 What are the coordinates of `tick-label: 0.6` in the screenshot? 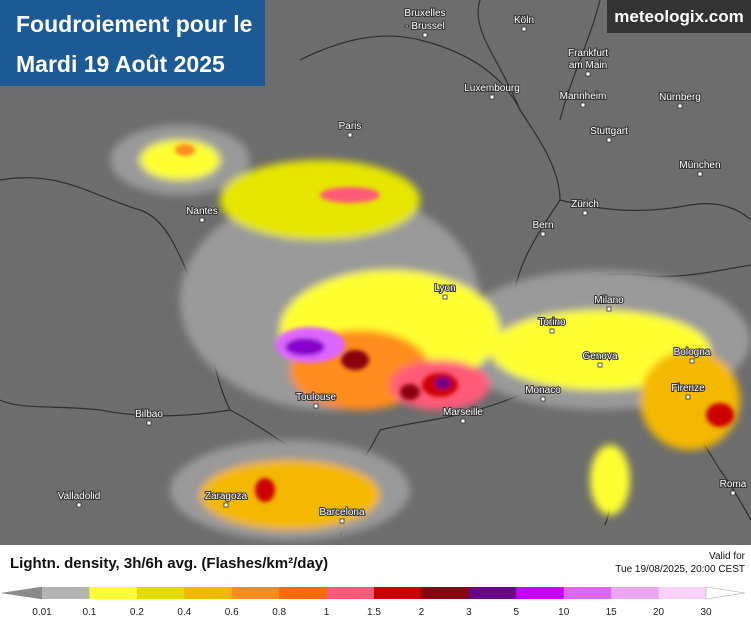 It's located at (232, 612).